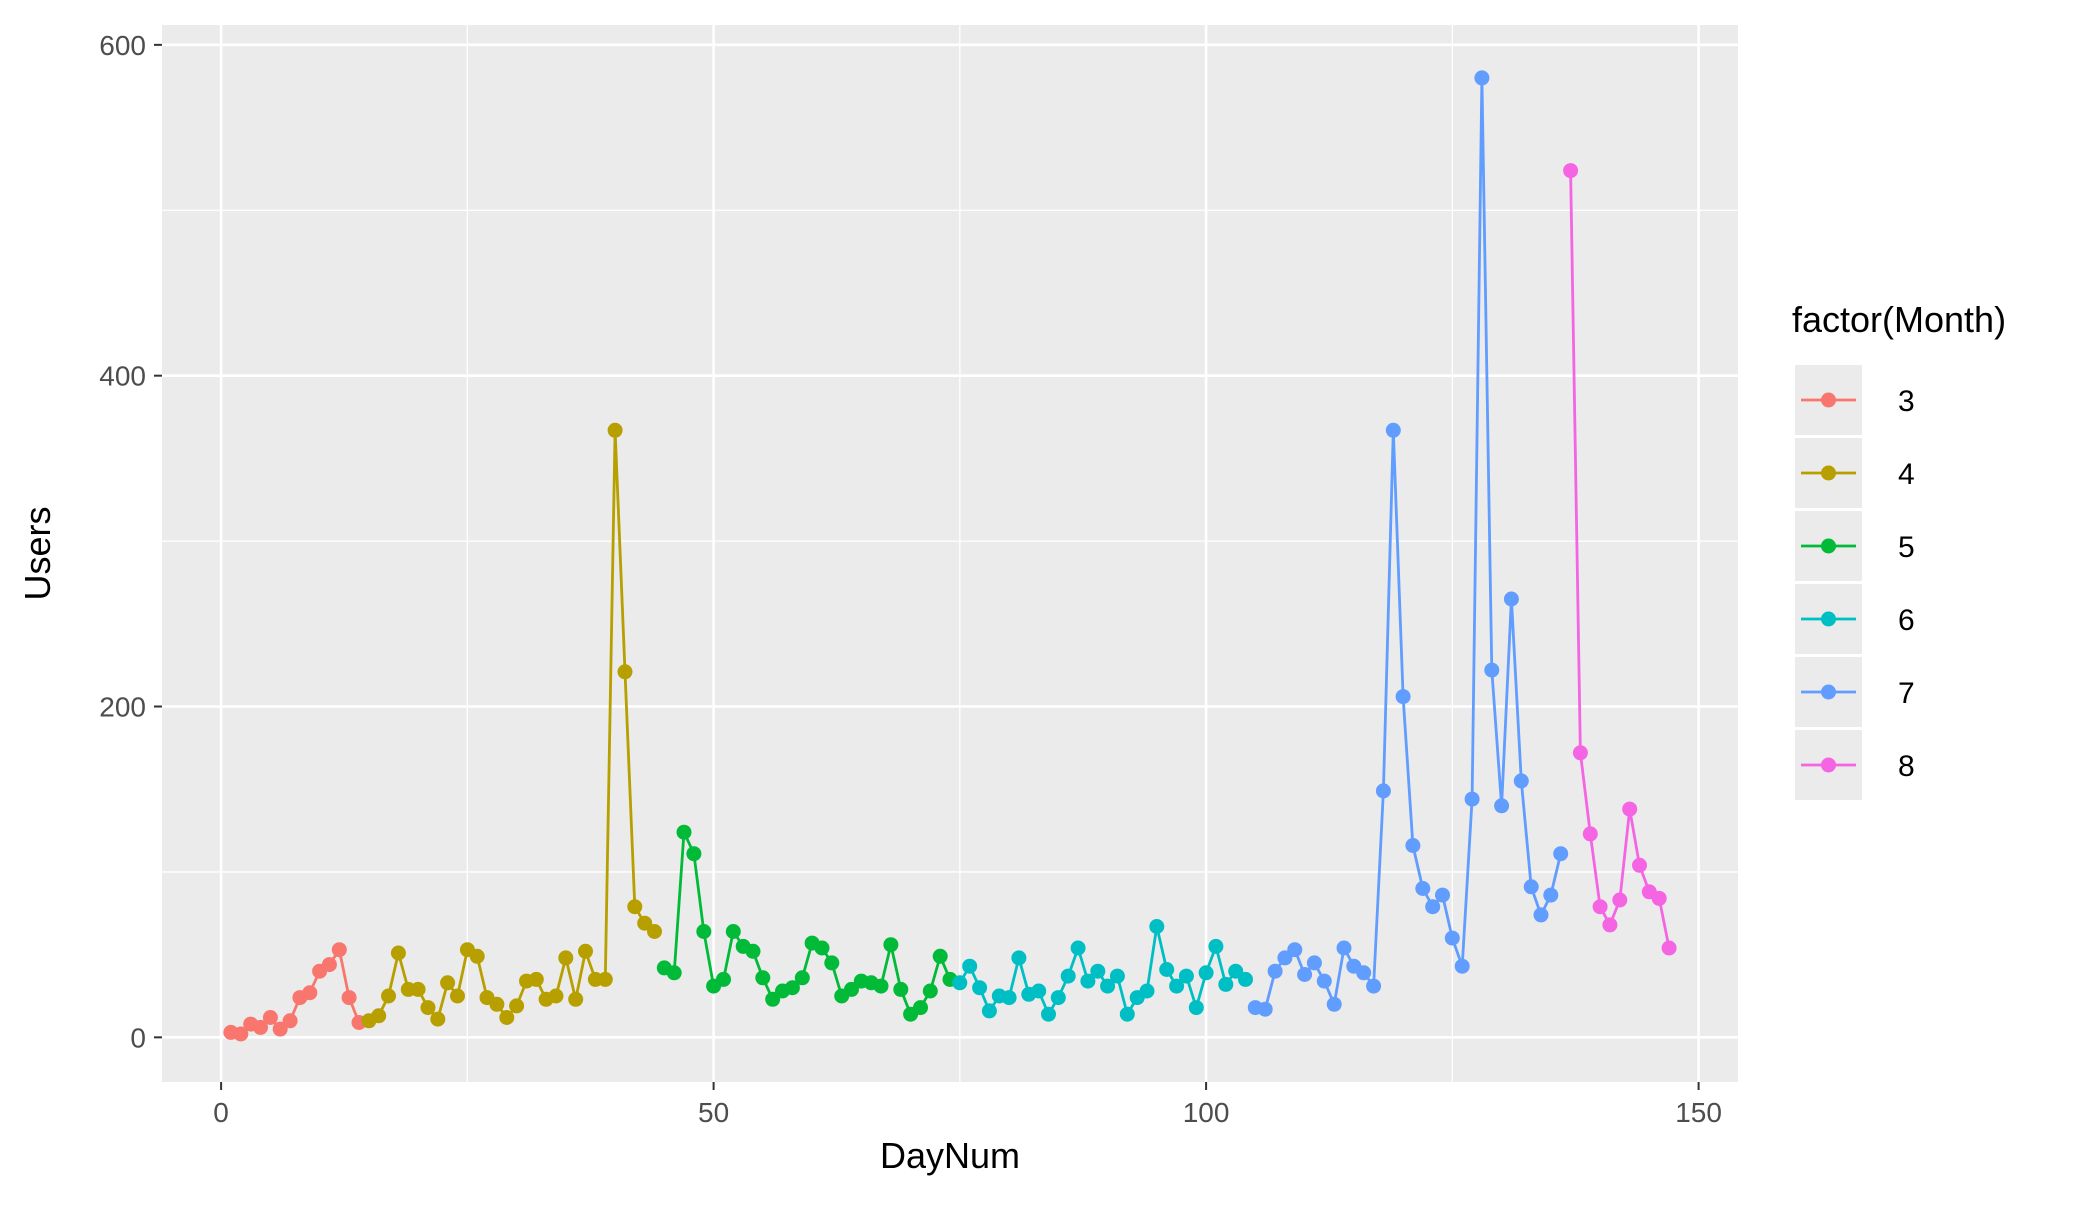 This screenshot has width=2100, height=1205. Describe the element at coordinates (1855, 692) in the screenshot. I see `legend-item-7: 7` at that location.